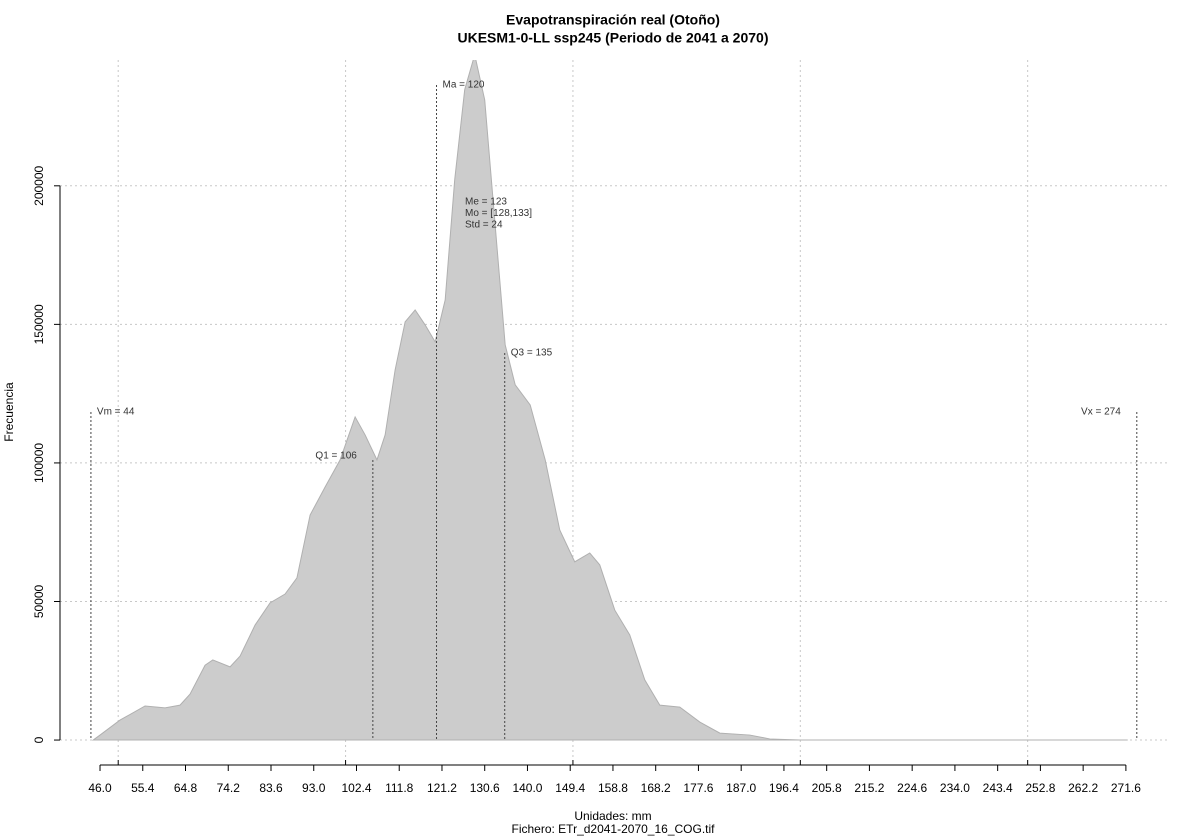  Describe the element at coordinates (356, 788) in the screenshot. I see `x-tick-label: 102.4` at that location.